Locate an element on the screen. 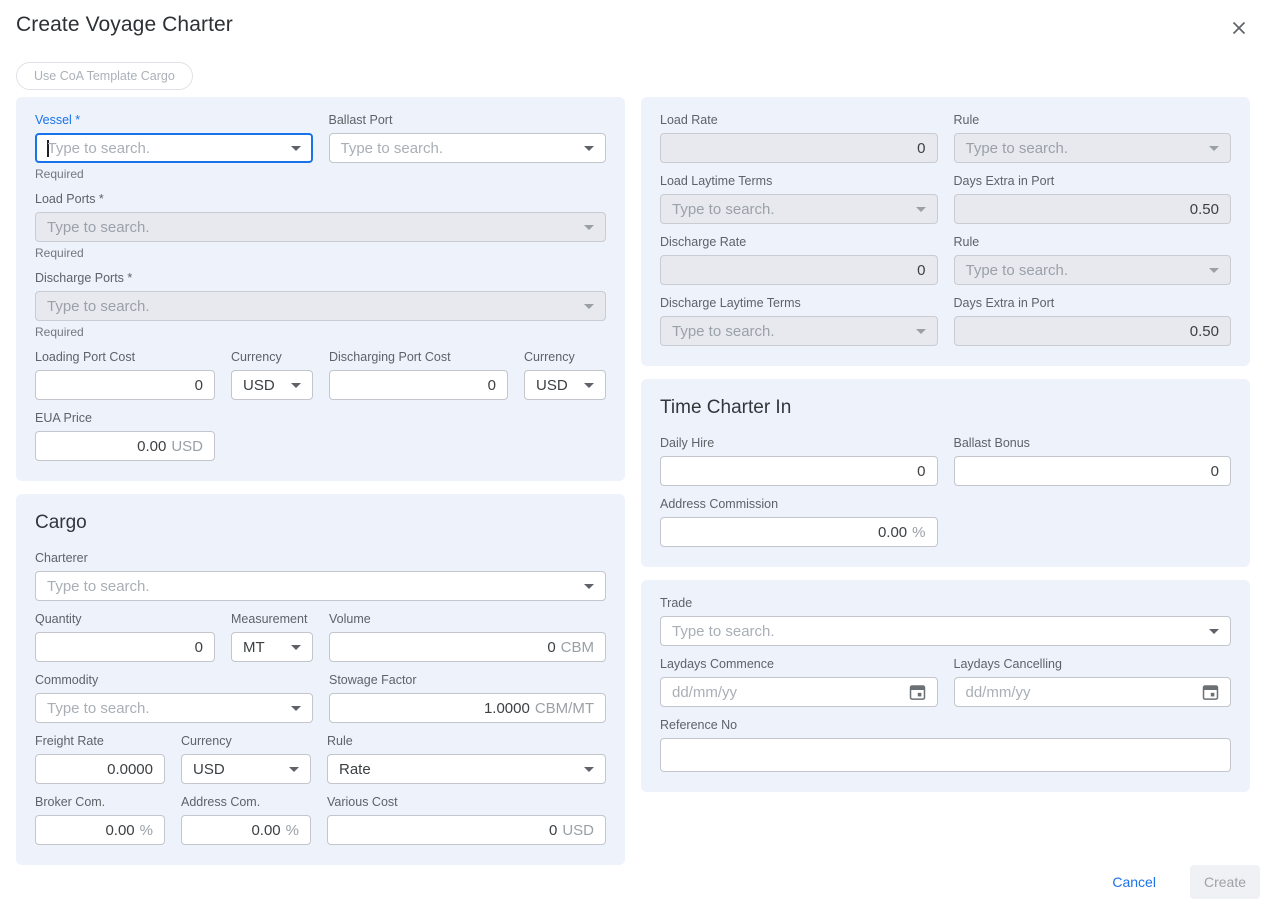 This screenshot has width=1268, height=913. close-button is located at coordinates (1239, 28).